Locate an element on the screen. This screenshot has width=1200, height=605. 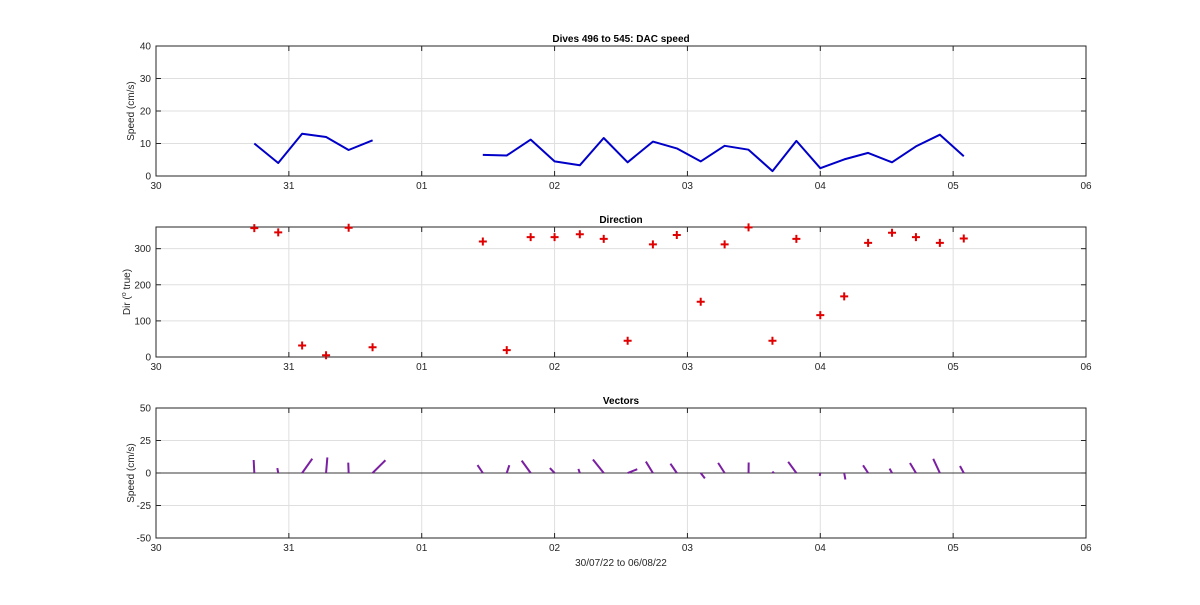
y-axis-label-part: Dir ( is located at coordinates (127, 306).